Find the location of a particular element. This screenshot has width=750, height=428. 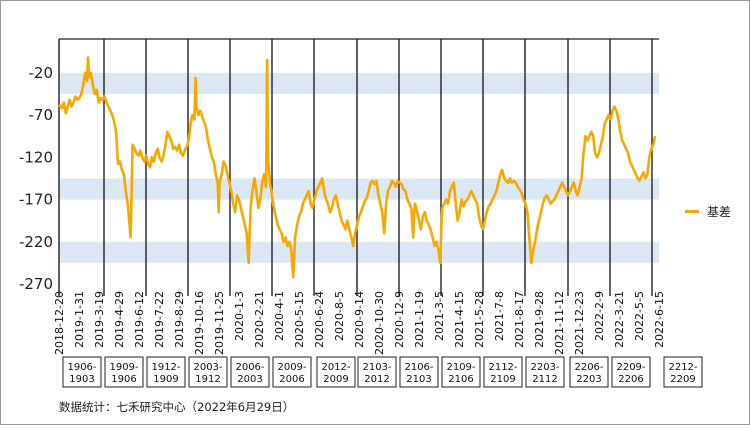

x-tick-label: 2021-1-19 is located at coordinates (419, 319).